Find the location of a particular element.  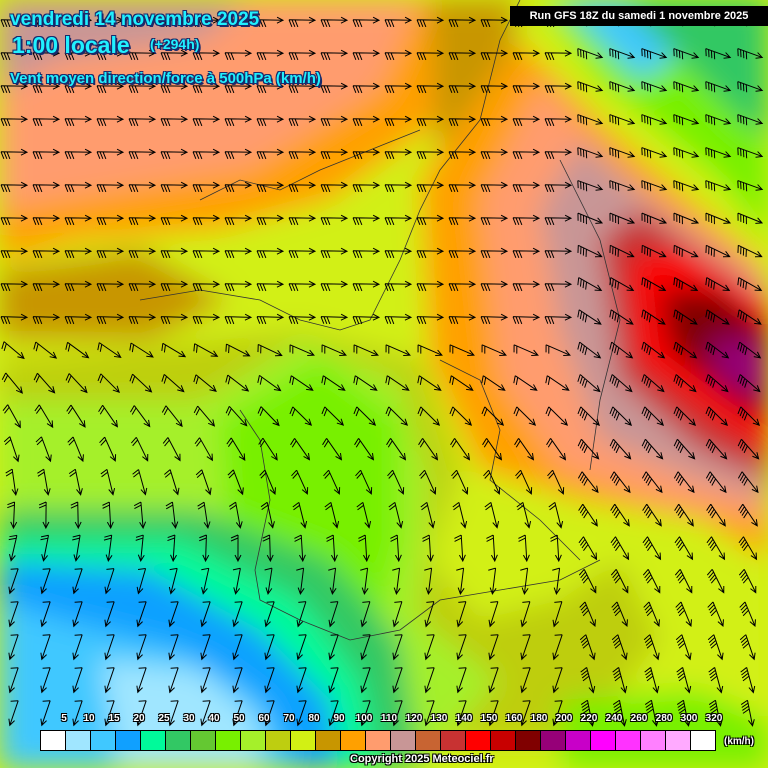

legend-label: 70 is located at coordinates (289, 718).